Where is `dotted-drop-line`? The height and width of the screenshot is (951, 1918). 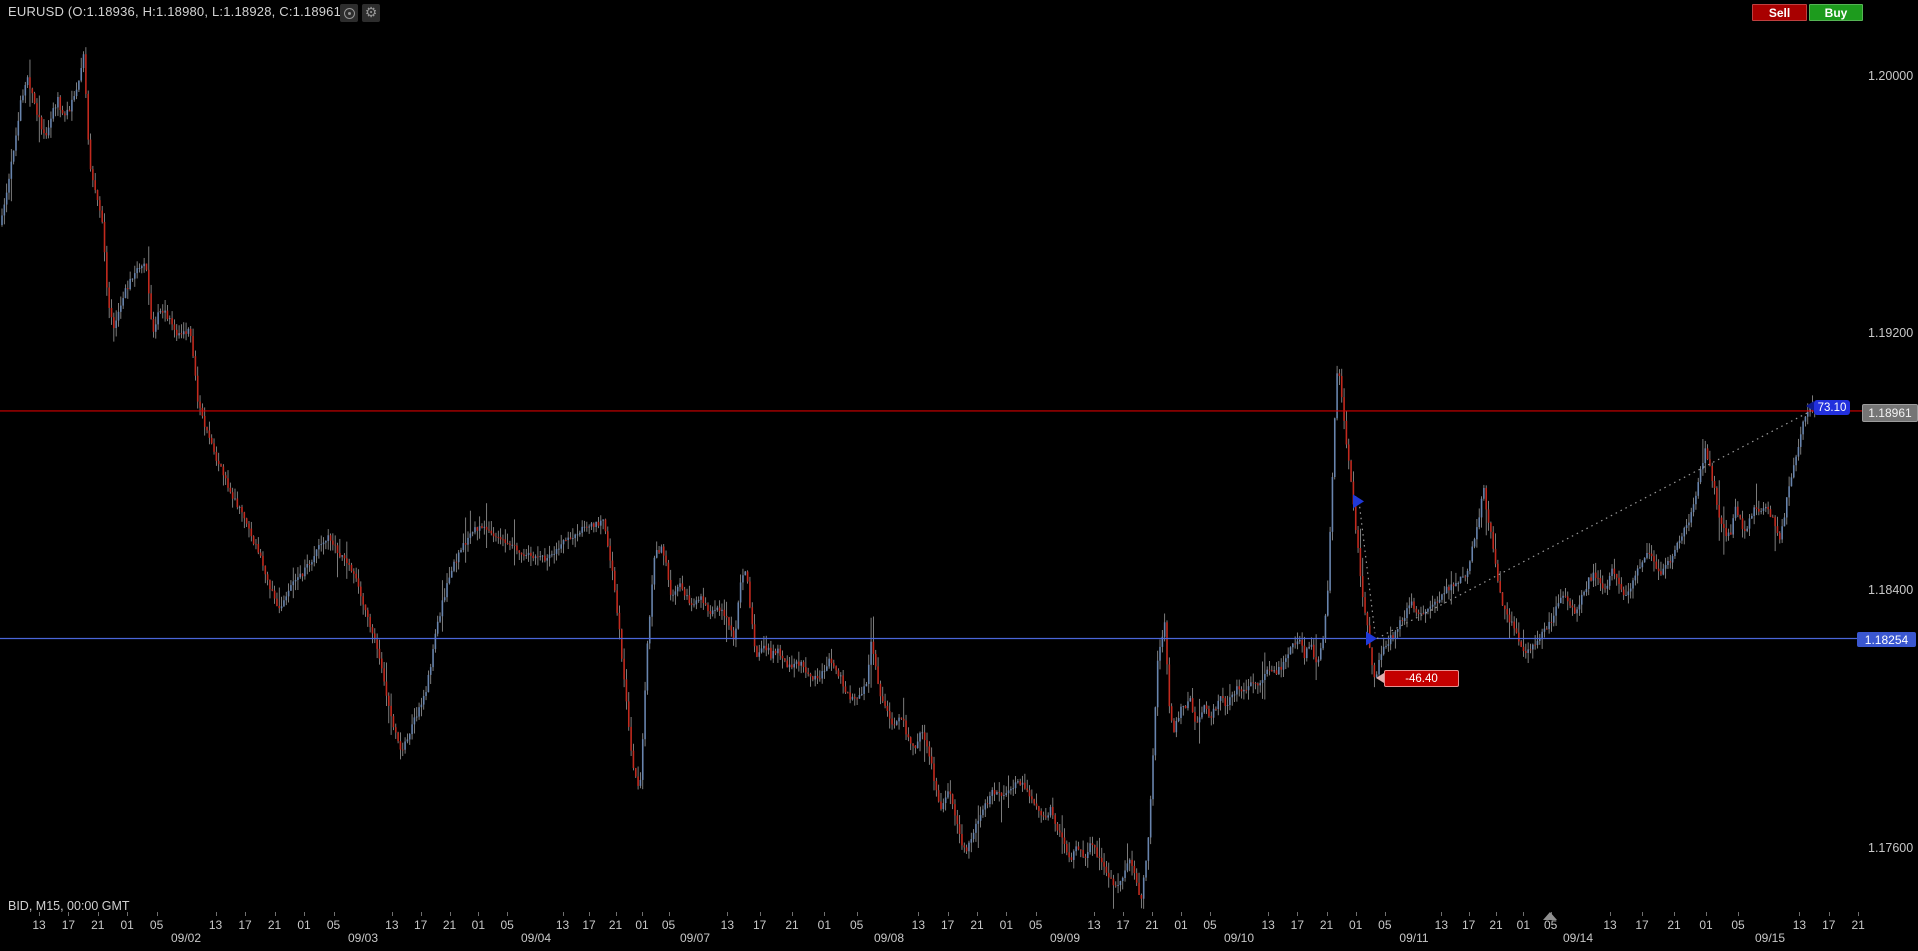 dotted-drop-line is located at coordinates (1367, 567).